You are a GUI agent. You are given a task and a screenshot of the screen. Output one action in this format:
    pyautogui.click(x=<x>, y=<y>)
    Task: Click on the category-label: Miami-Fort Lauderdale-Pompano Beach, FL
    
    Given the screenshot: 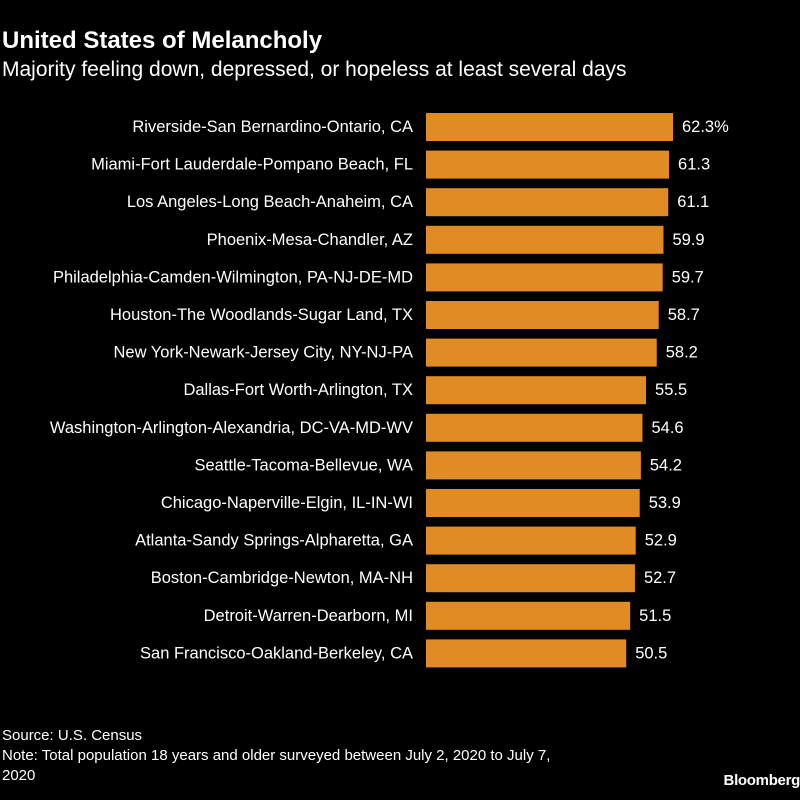 What is the action you would take?
    pyautogui.click(x=252, y=165)
    